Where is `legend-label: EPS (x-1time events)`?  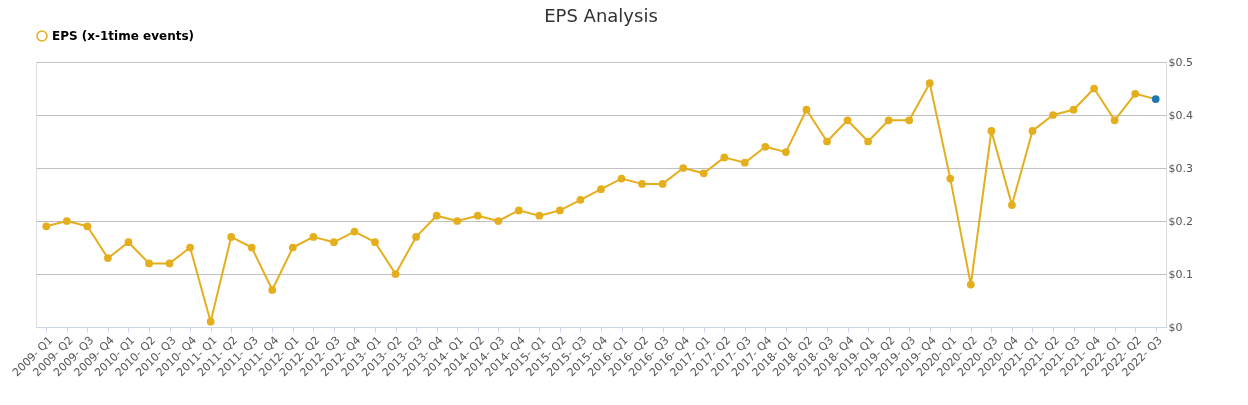
legend-label: EPS (x-1time events) is located at coordinates (123, 36).